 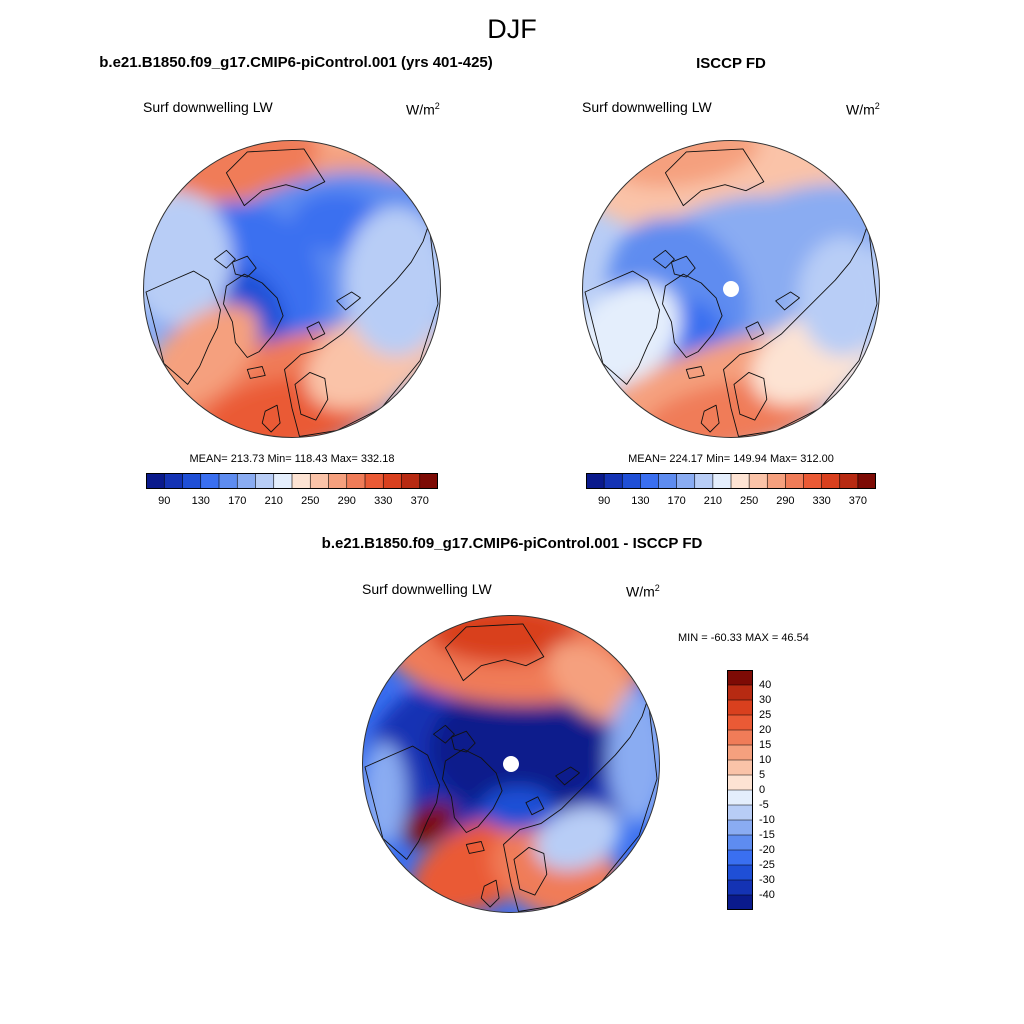 What do you see at coordinates (427, 589) in the screenshot?
I see `diff-variable-label: Surf downwelling LW` at bounding box center [427, 589].